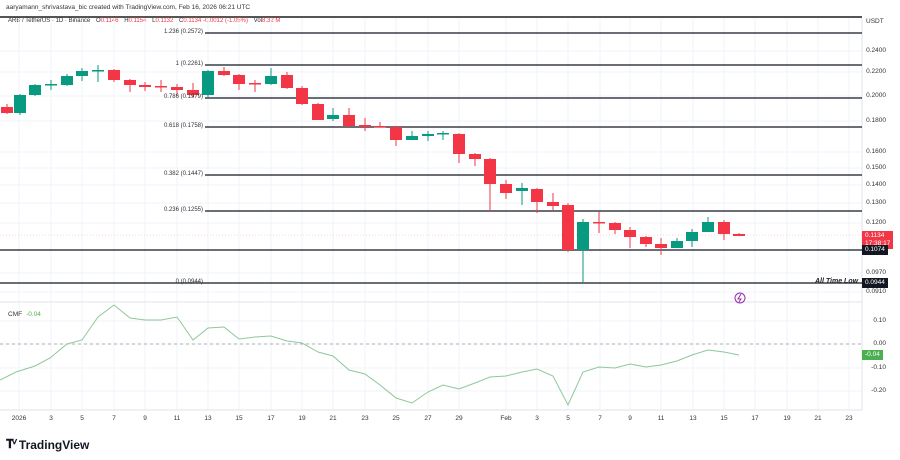 Image resolution: width=900 pixels, height=460 pixels. What do you see at coordinates (48, 444) in the screenshot?
I see `tradingview-logo: 𝐓ⱽ TradingView` at bounding box center [48, 444].